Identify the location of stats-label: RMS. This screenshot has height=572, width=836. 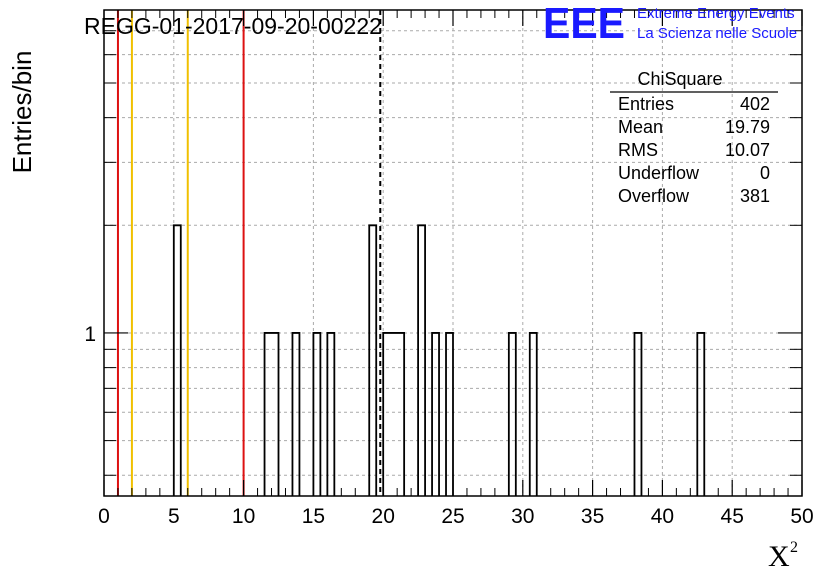
(638, 150).